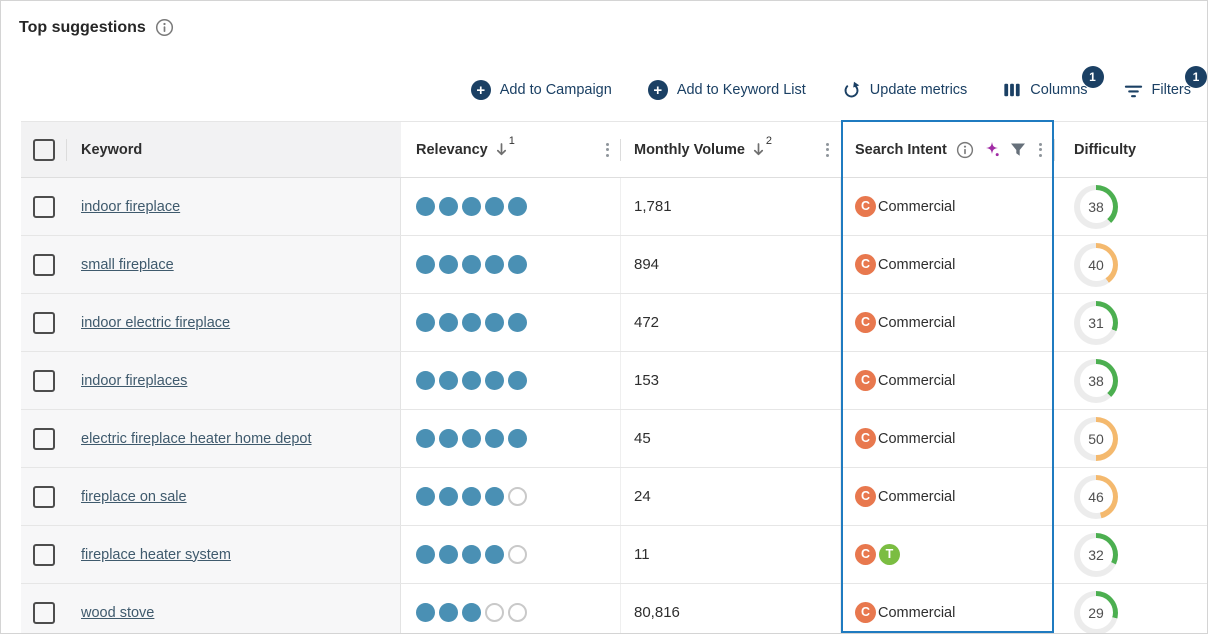  I want to click on keyword-link: indoor fireplaces, so click(134, 380).